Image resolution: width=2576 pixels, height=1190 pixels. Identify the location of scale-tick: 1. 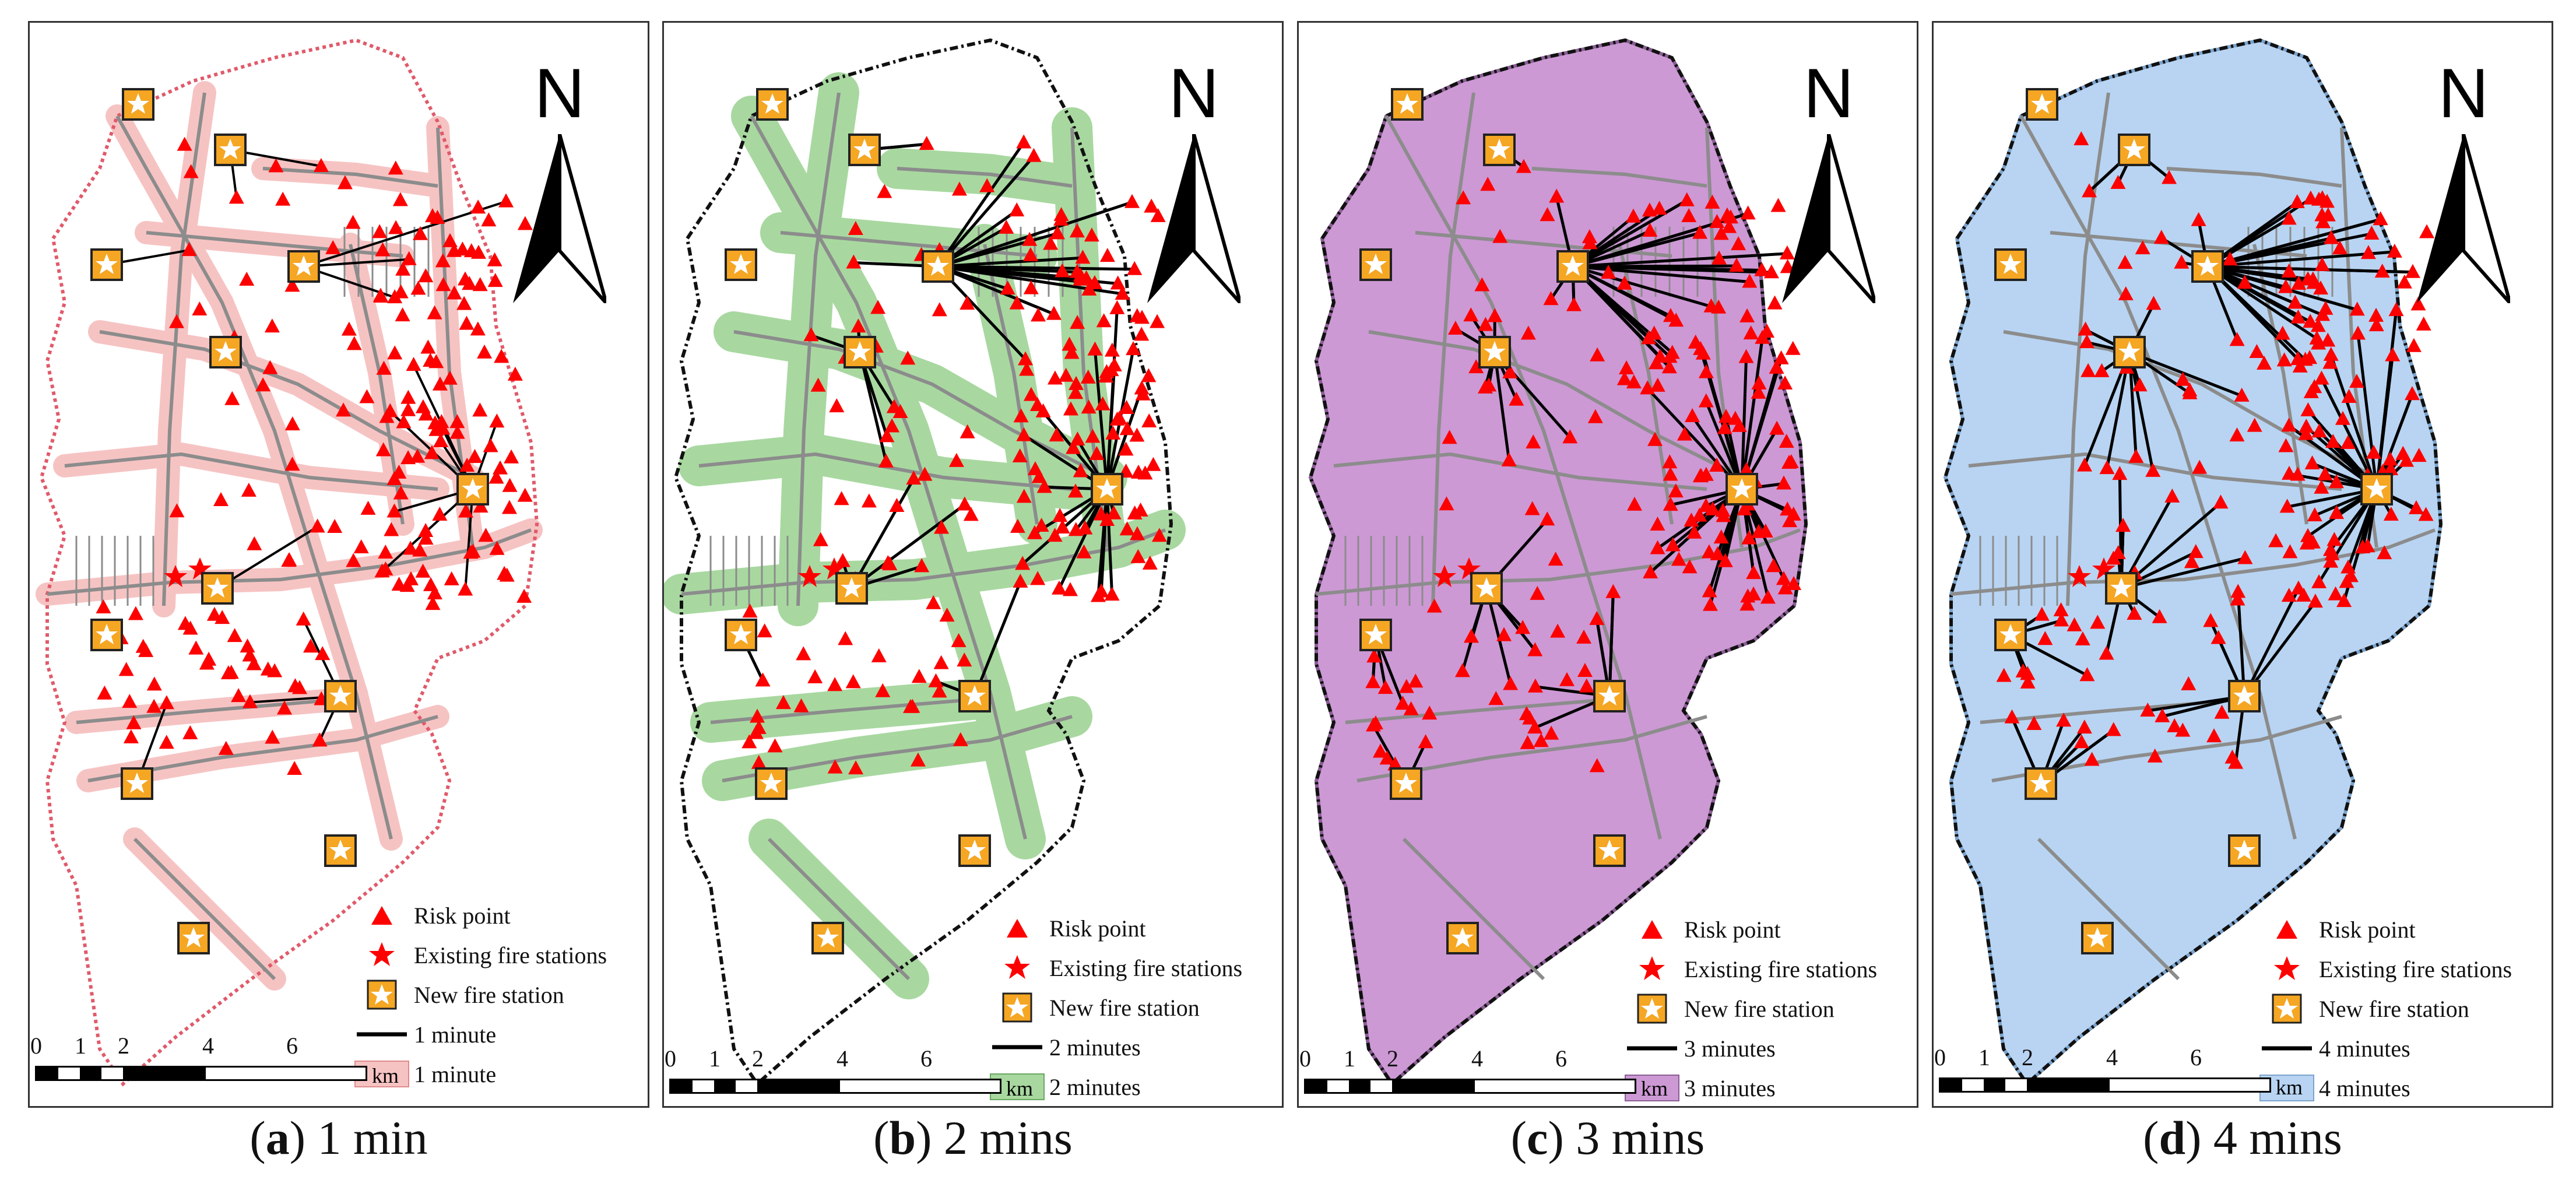
(80, 1046).